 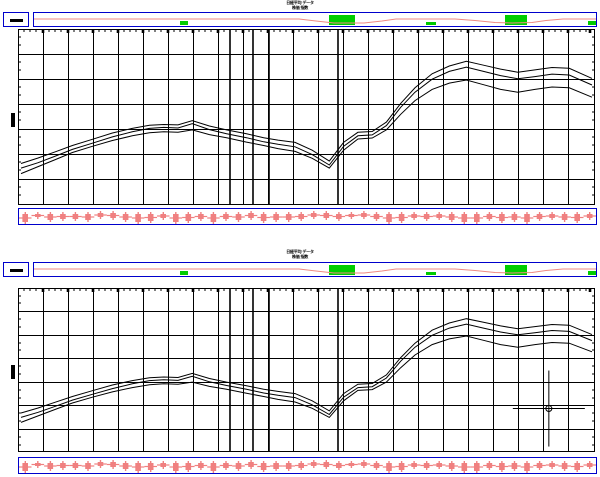 I want to click on chart-subtitle-top: 株価 指数, so click(x=300, y=7).